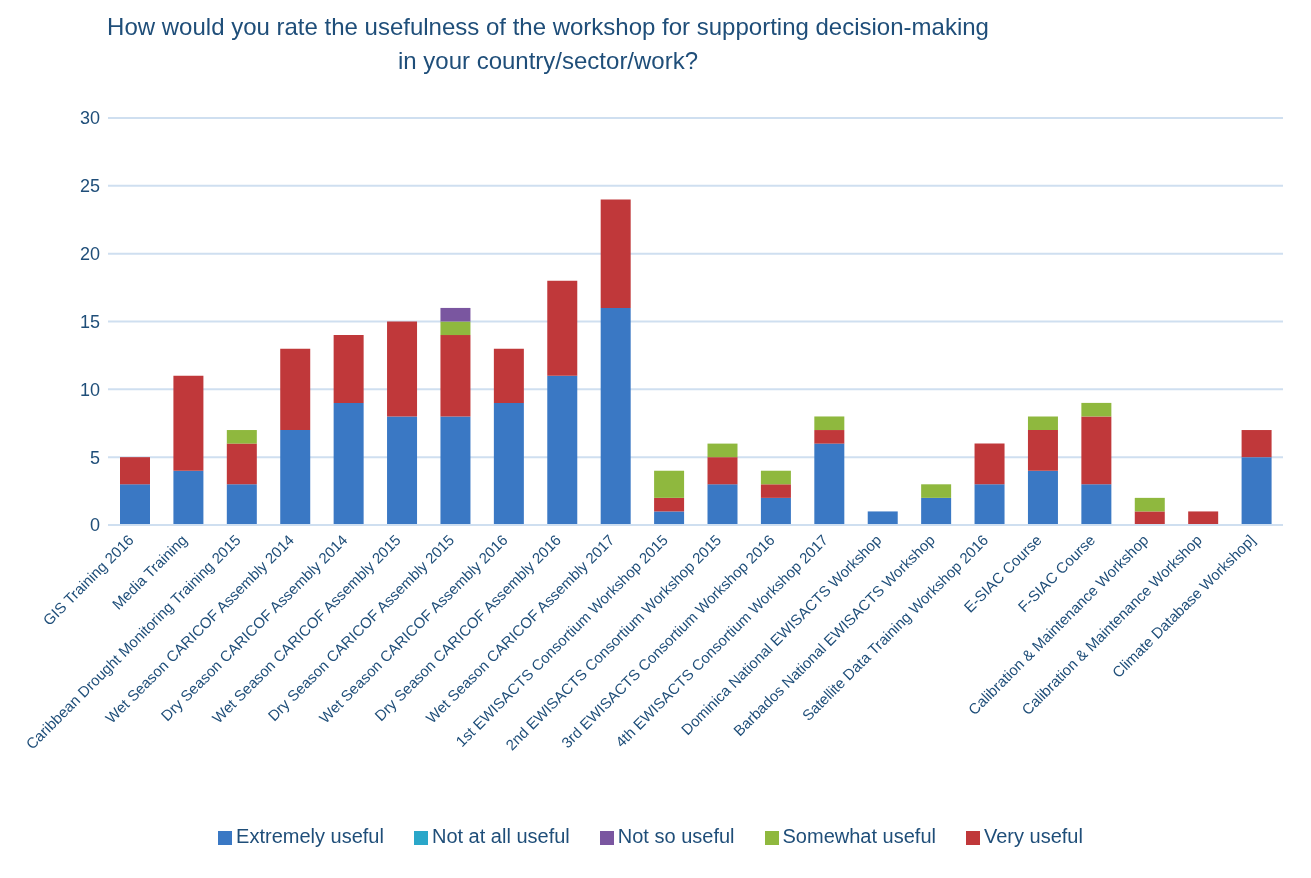 This screenshot has width=1311, height=878. What do you see at coordinates (94, 525) in the screenshot?
I see `y-tick-label: 0` at bounding box center [94, 525].